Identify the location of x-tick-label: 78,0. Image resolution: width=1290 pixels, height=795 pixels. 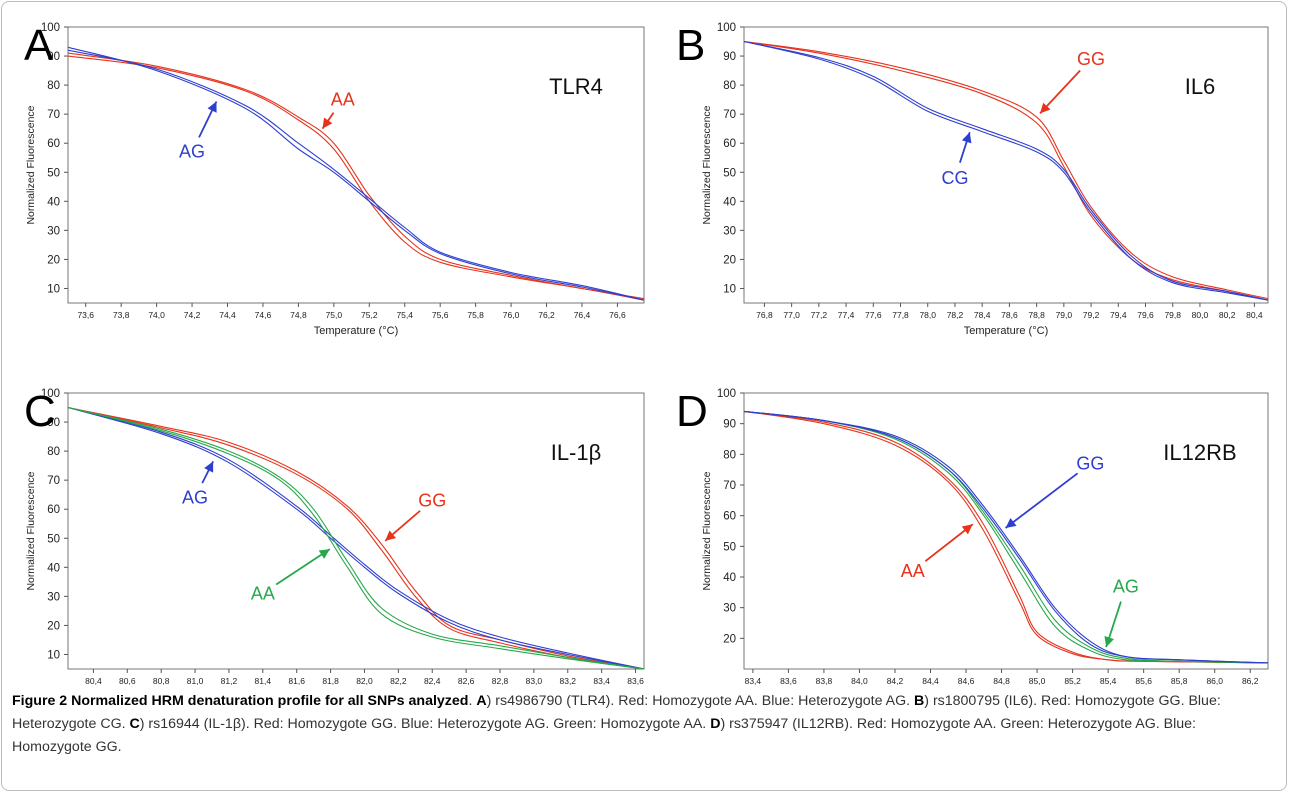
(927, 315).